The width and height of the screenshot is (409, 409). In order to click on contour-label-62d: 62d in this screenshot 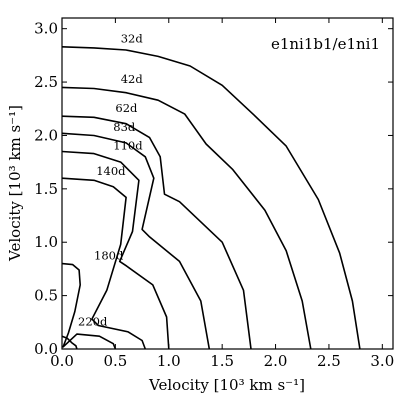, I will do `click(126, 108)`.